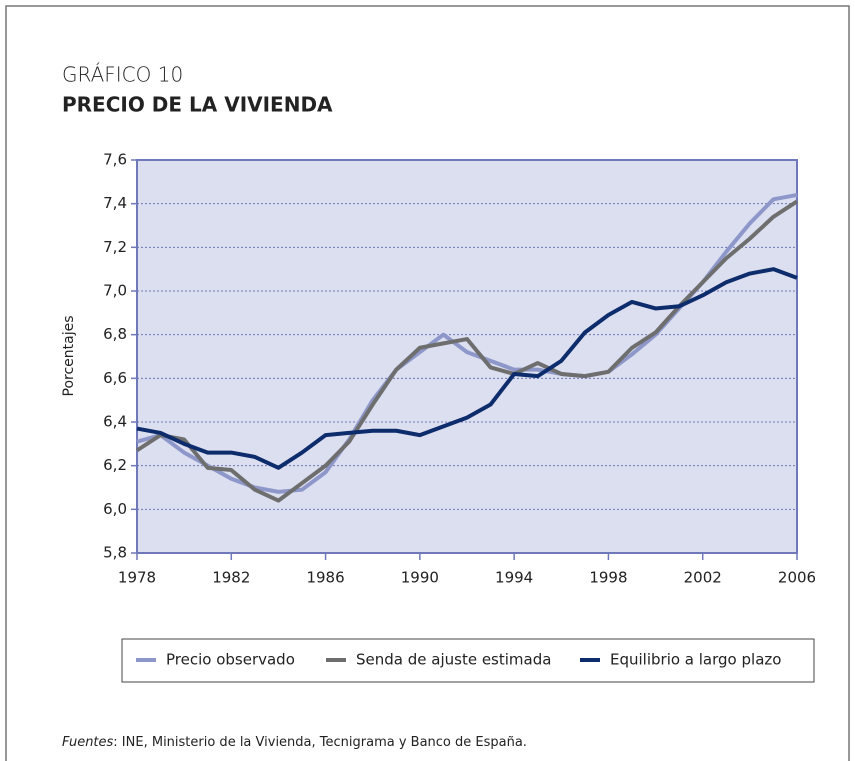  I want to click on source-label: Fuentes, so click(88, 742).